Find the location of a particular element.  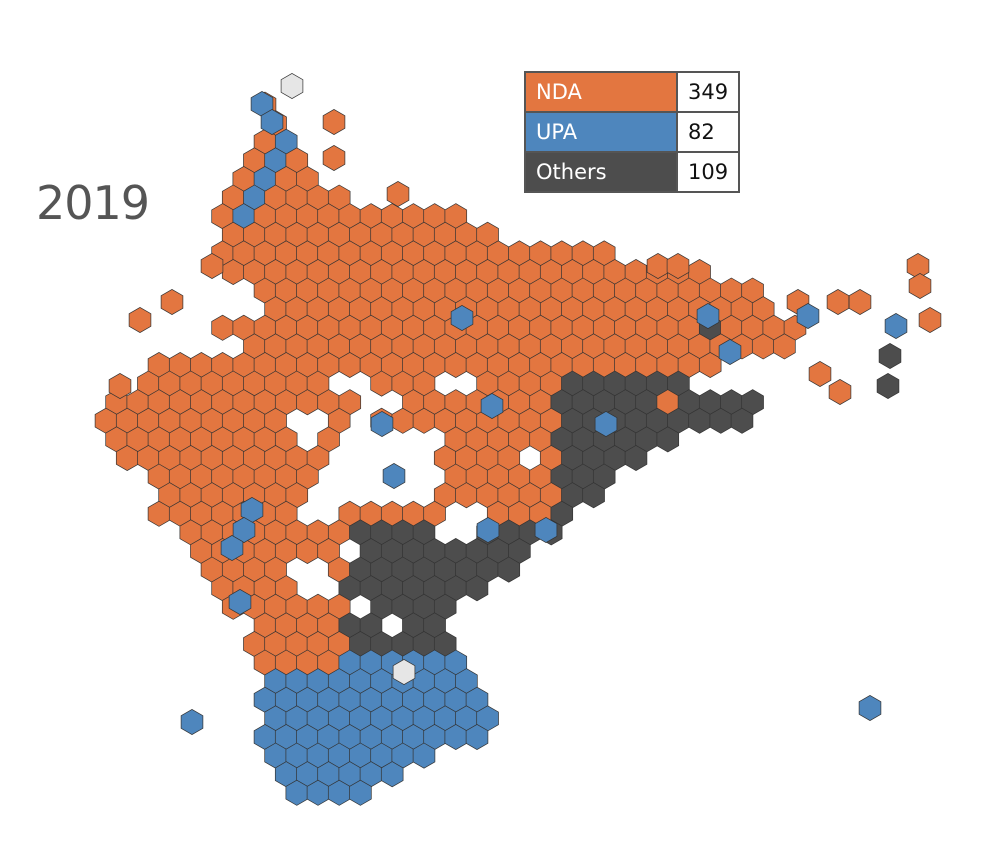

legend-row-nda: NDA 349 is located at coordinates (632, 92).